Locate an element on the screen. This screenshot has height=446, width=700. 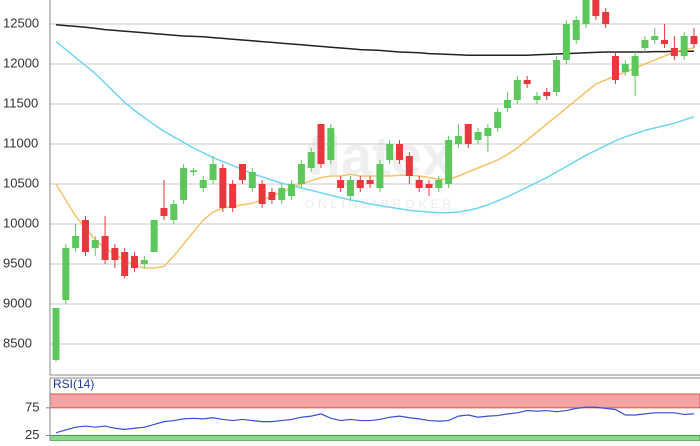
y-tick-label: 11500 is located at coordinates (20, 102).